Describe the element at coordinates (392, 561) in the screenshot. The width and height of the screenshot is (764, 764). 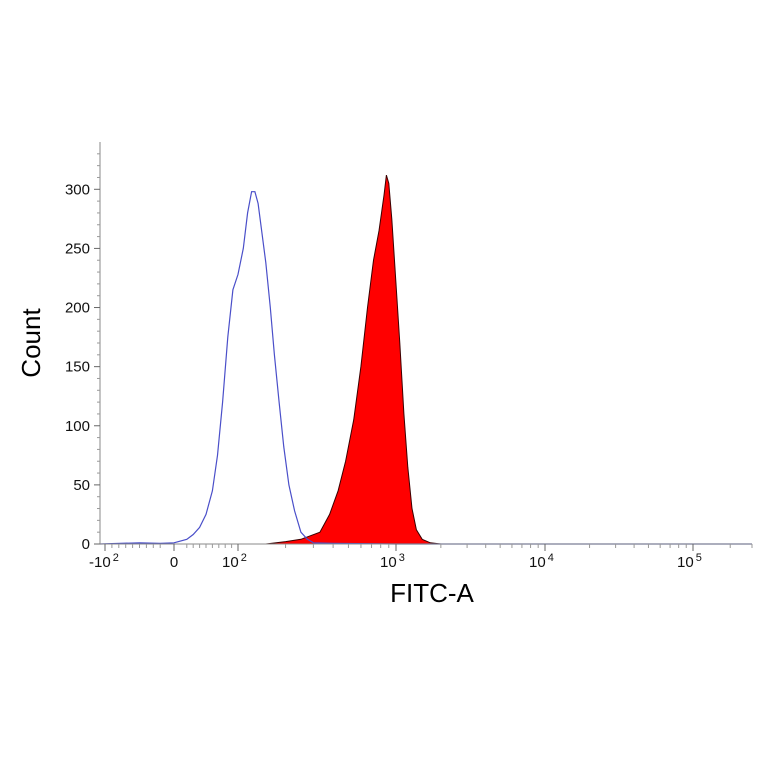
I see `x-tick-label: 10 3` at that location.